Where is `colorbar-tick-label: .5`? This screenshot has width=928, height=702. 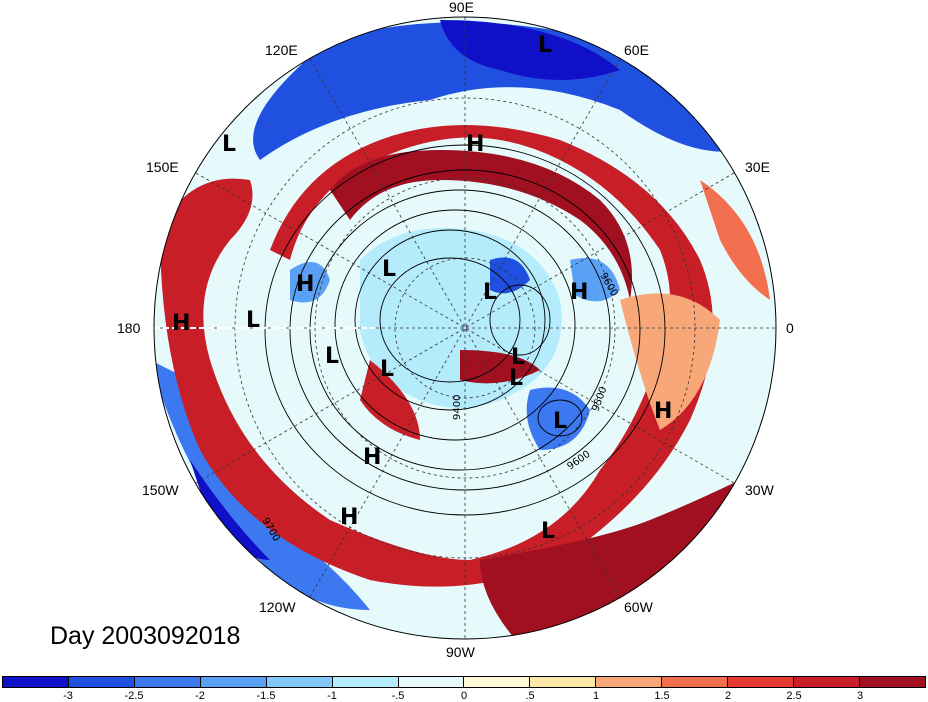
colorbar-tick-label: .5 is located at coordinates (530, 696).